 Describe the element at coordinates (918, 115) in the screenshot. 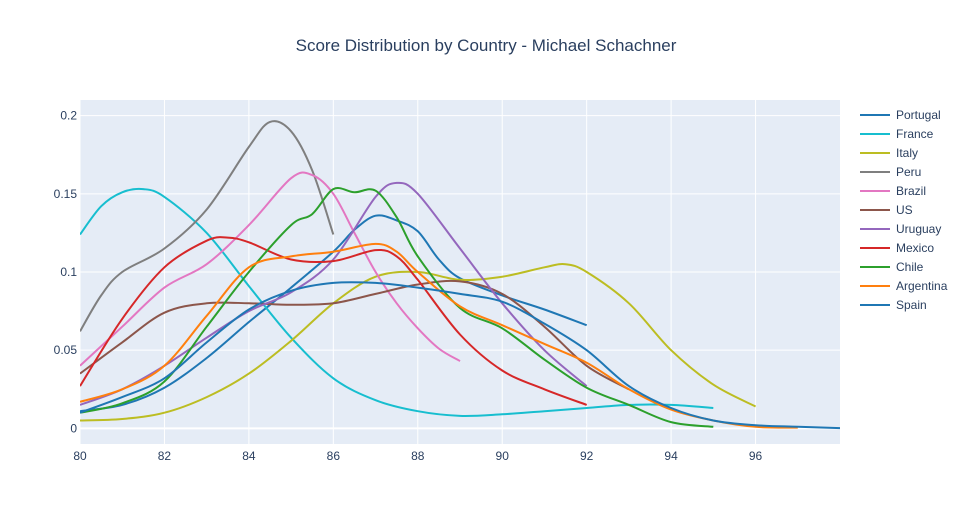

I see `legend-label: Portugal` at that location.